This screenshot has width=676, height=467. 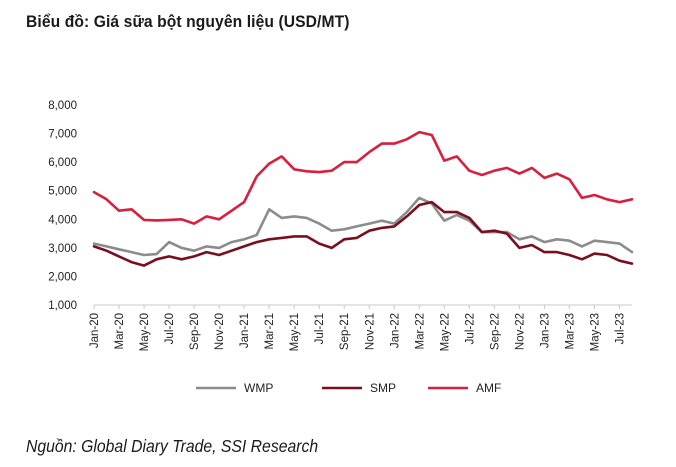 I want to click on x-tick-label: Jan-20, so click(x=95, y=330).